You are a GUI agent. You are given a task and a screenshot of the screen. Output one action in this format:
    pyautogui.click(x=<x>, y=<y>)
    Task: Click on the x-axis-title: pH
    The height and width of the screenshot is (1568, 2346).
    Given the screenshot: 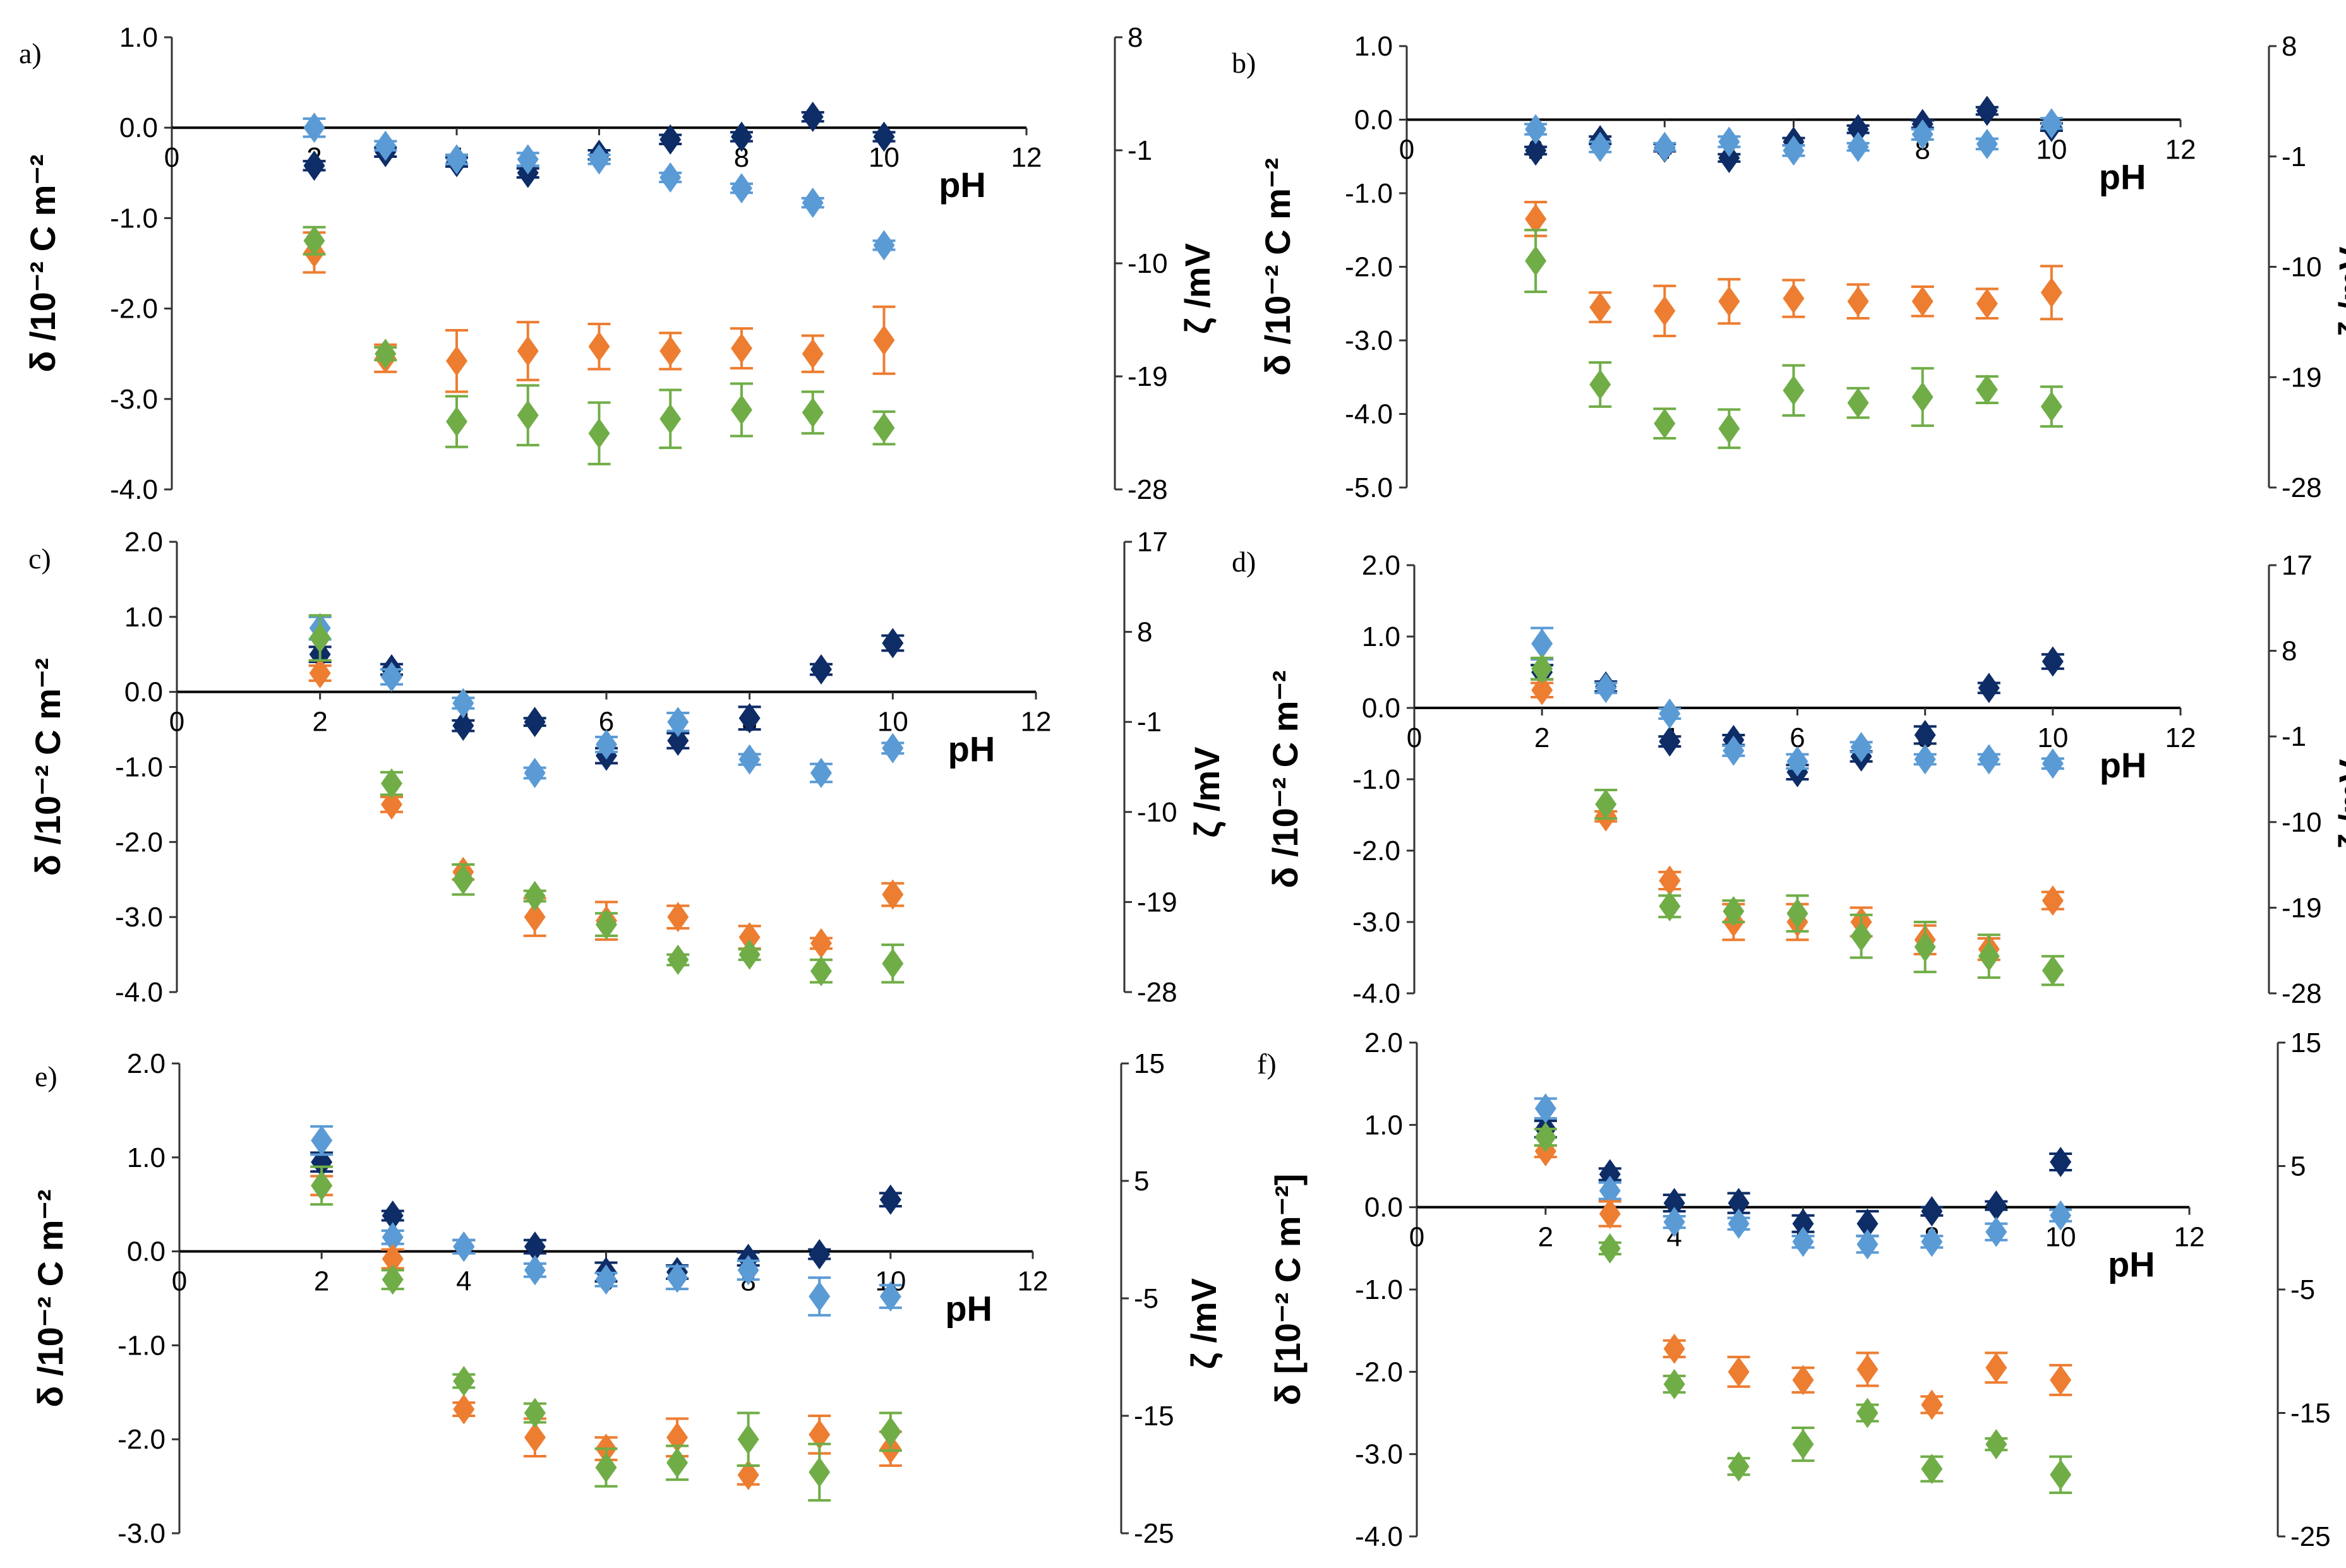 What is the action you would take?
    pyautogui.click(x=962, y=185)
    